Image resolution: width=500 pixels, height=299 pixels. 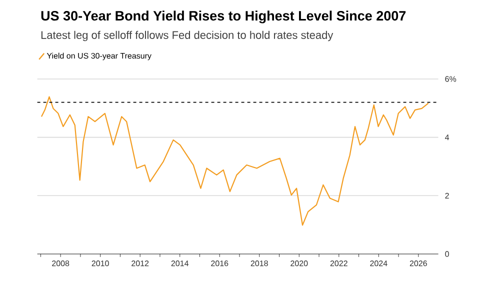 What do you see at coordinates (379, 263) in the screenshot?
I see `x-tick-label: 2024` at bounding box center [379, 263].